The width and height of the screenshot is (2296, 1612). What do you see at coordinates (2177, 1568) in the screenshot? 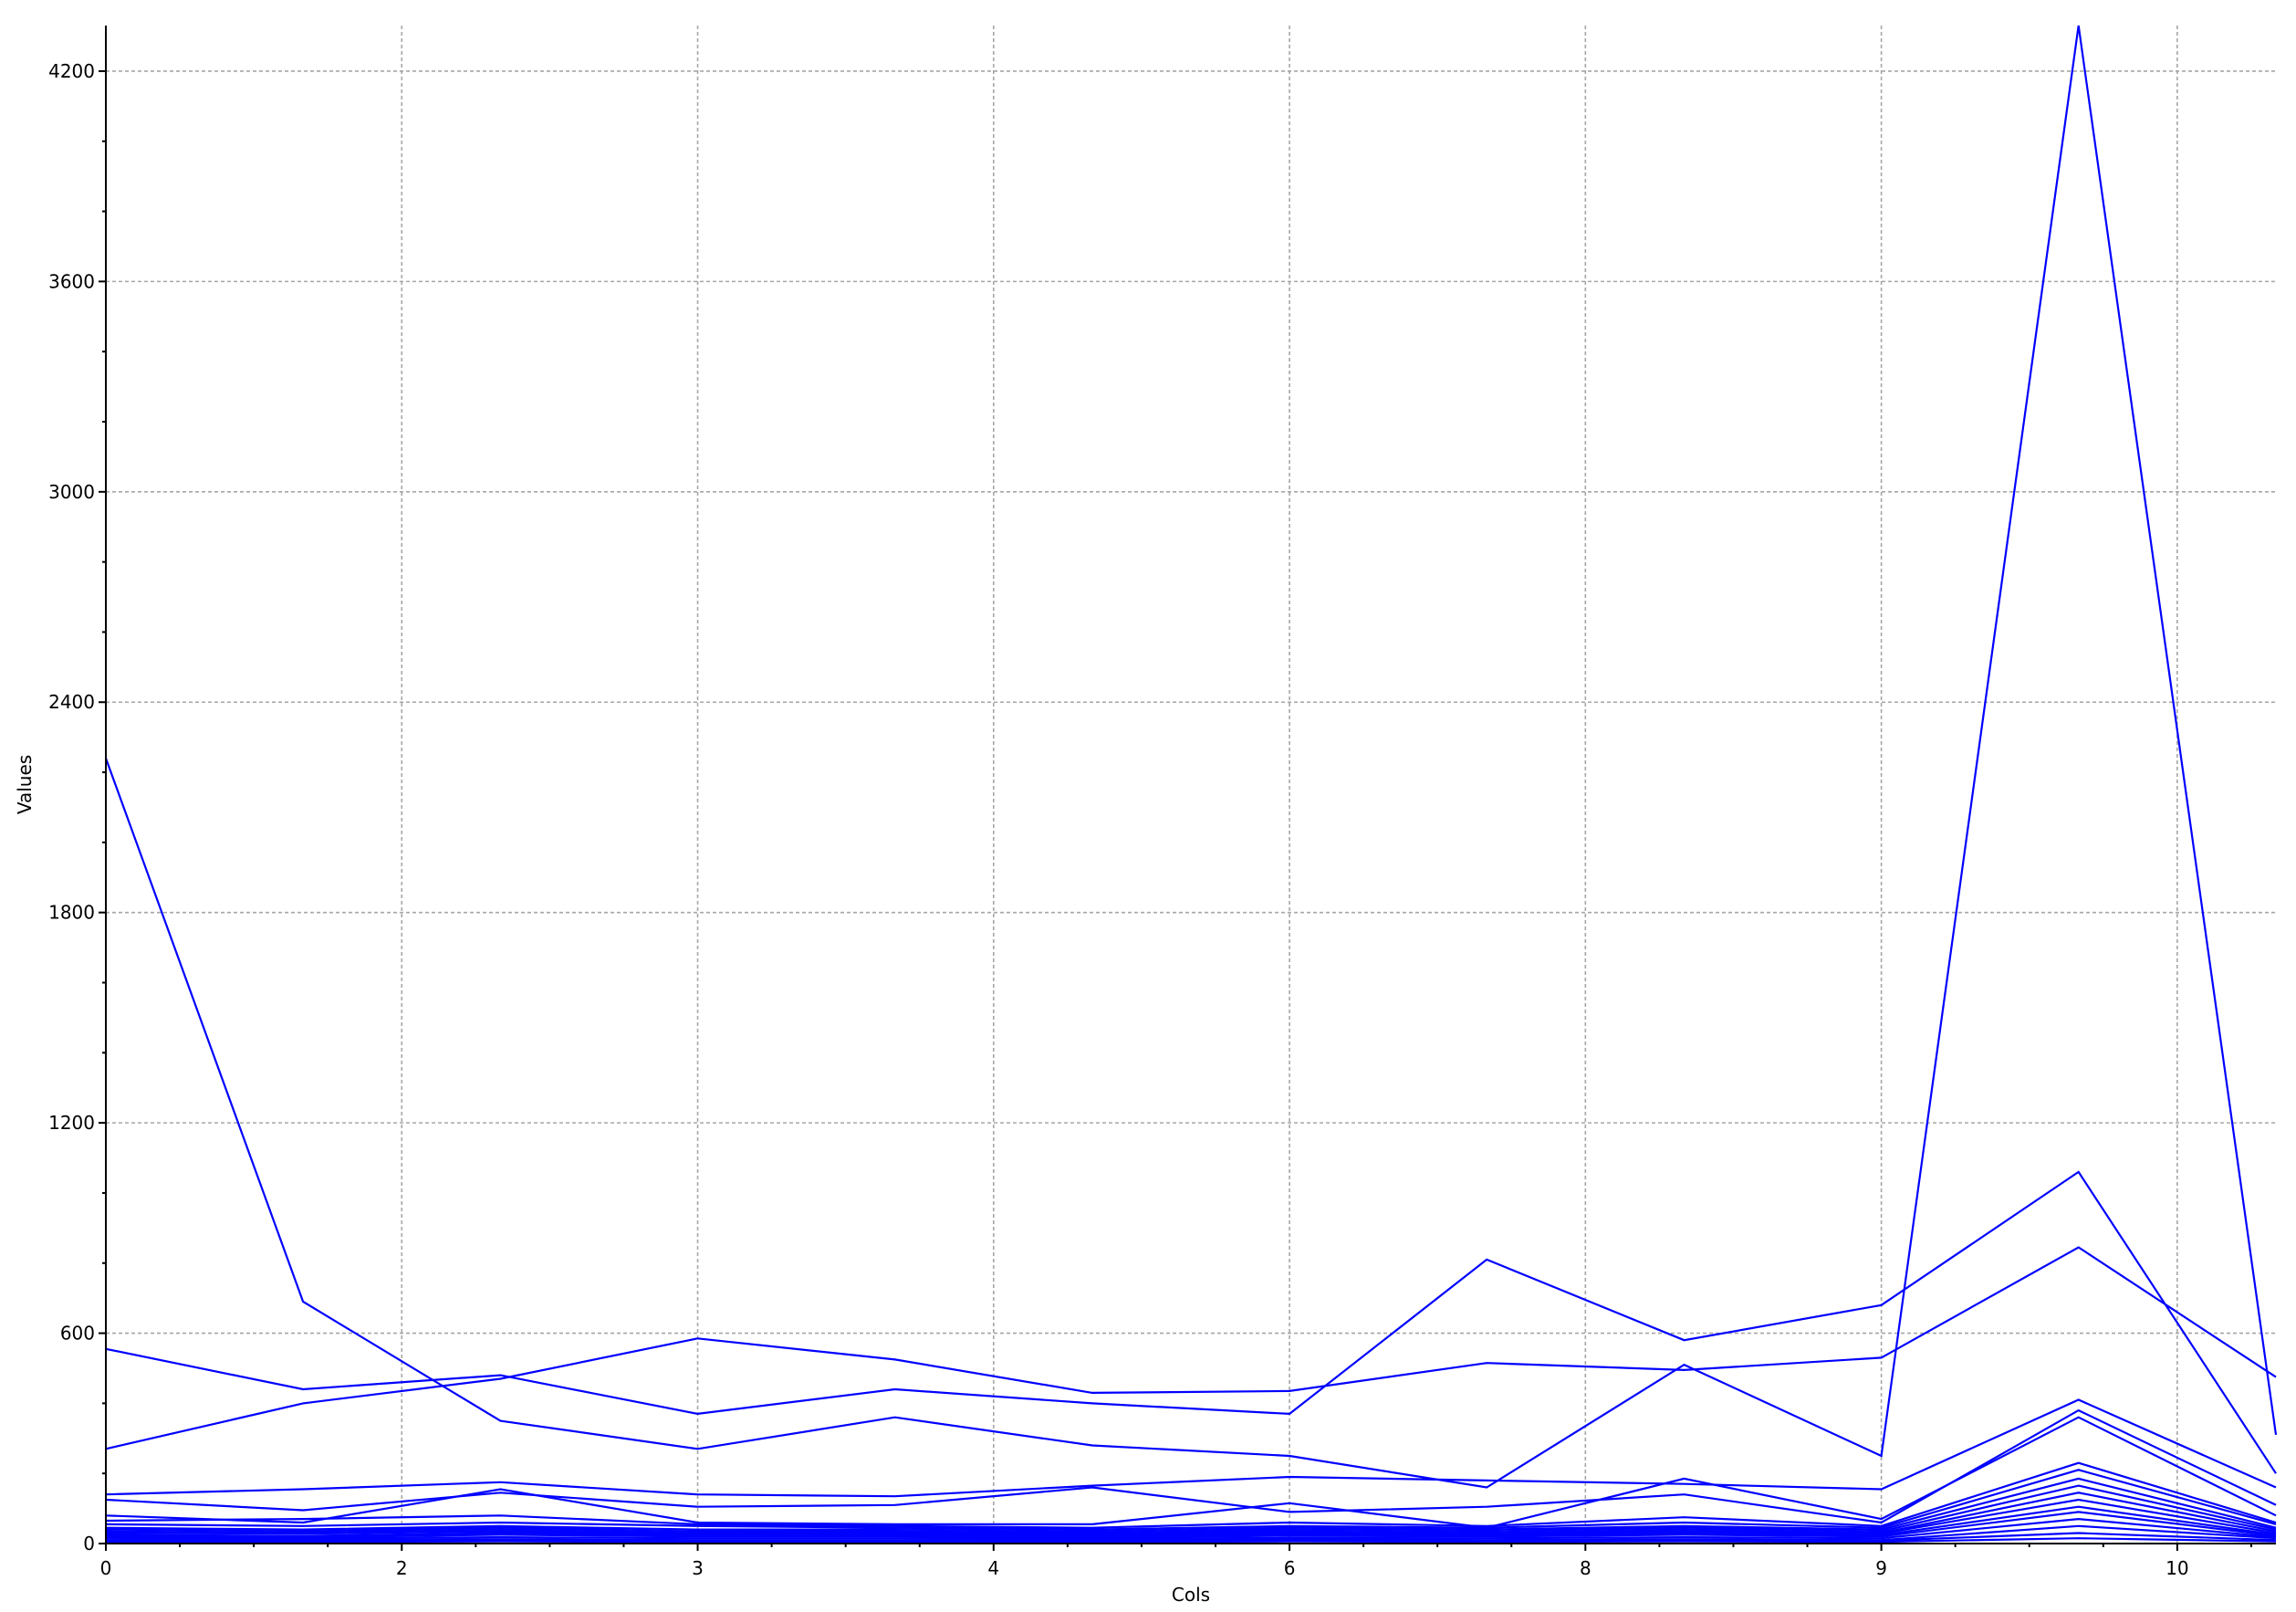
I see `x-tick-label: 10` at bounding box center [2177, 1568].